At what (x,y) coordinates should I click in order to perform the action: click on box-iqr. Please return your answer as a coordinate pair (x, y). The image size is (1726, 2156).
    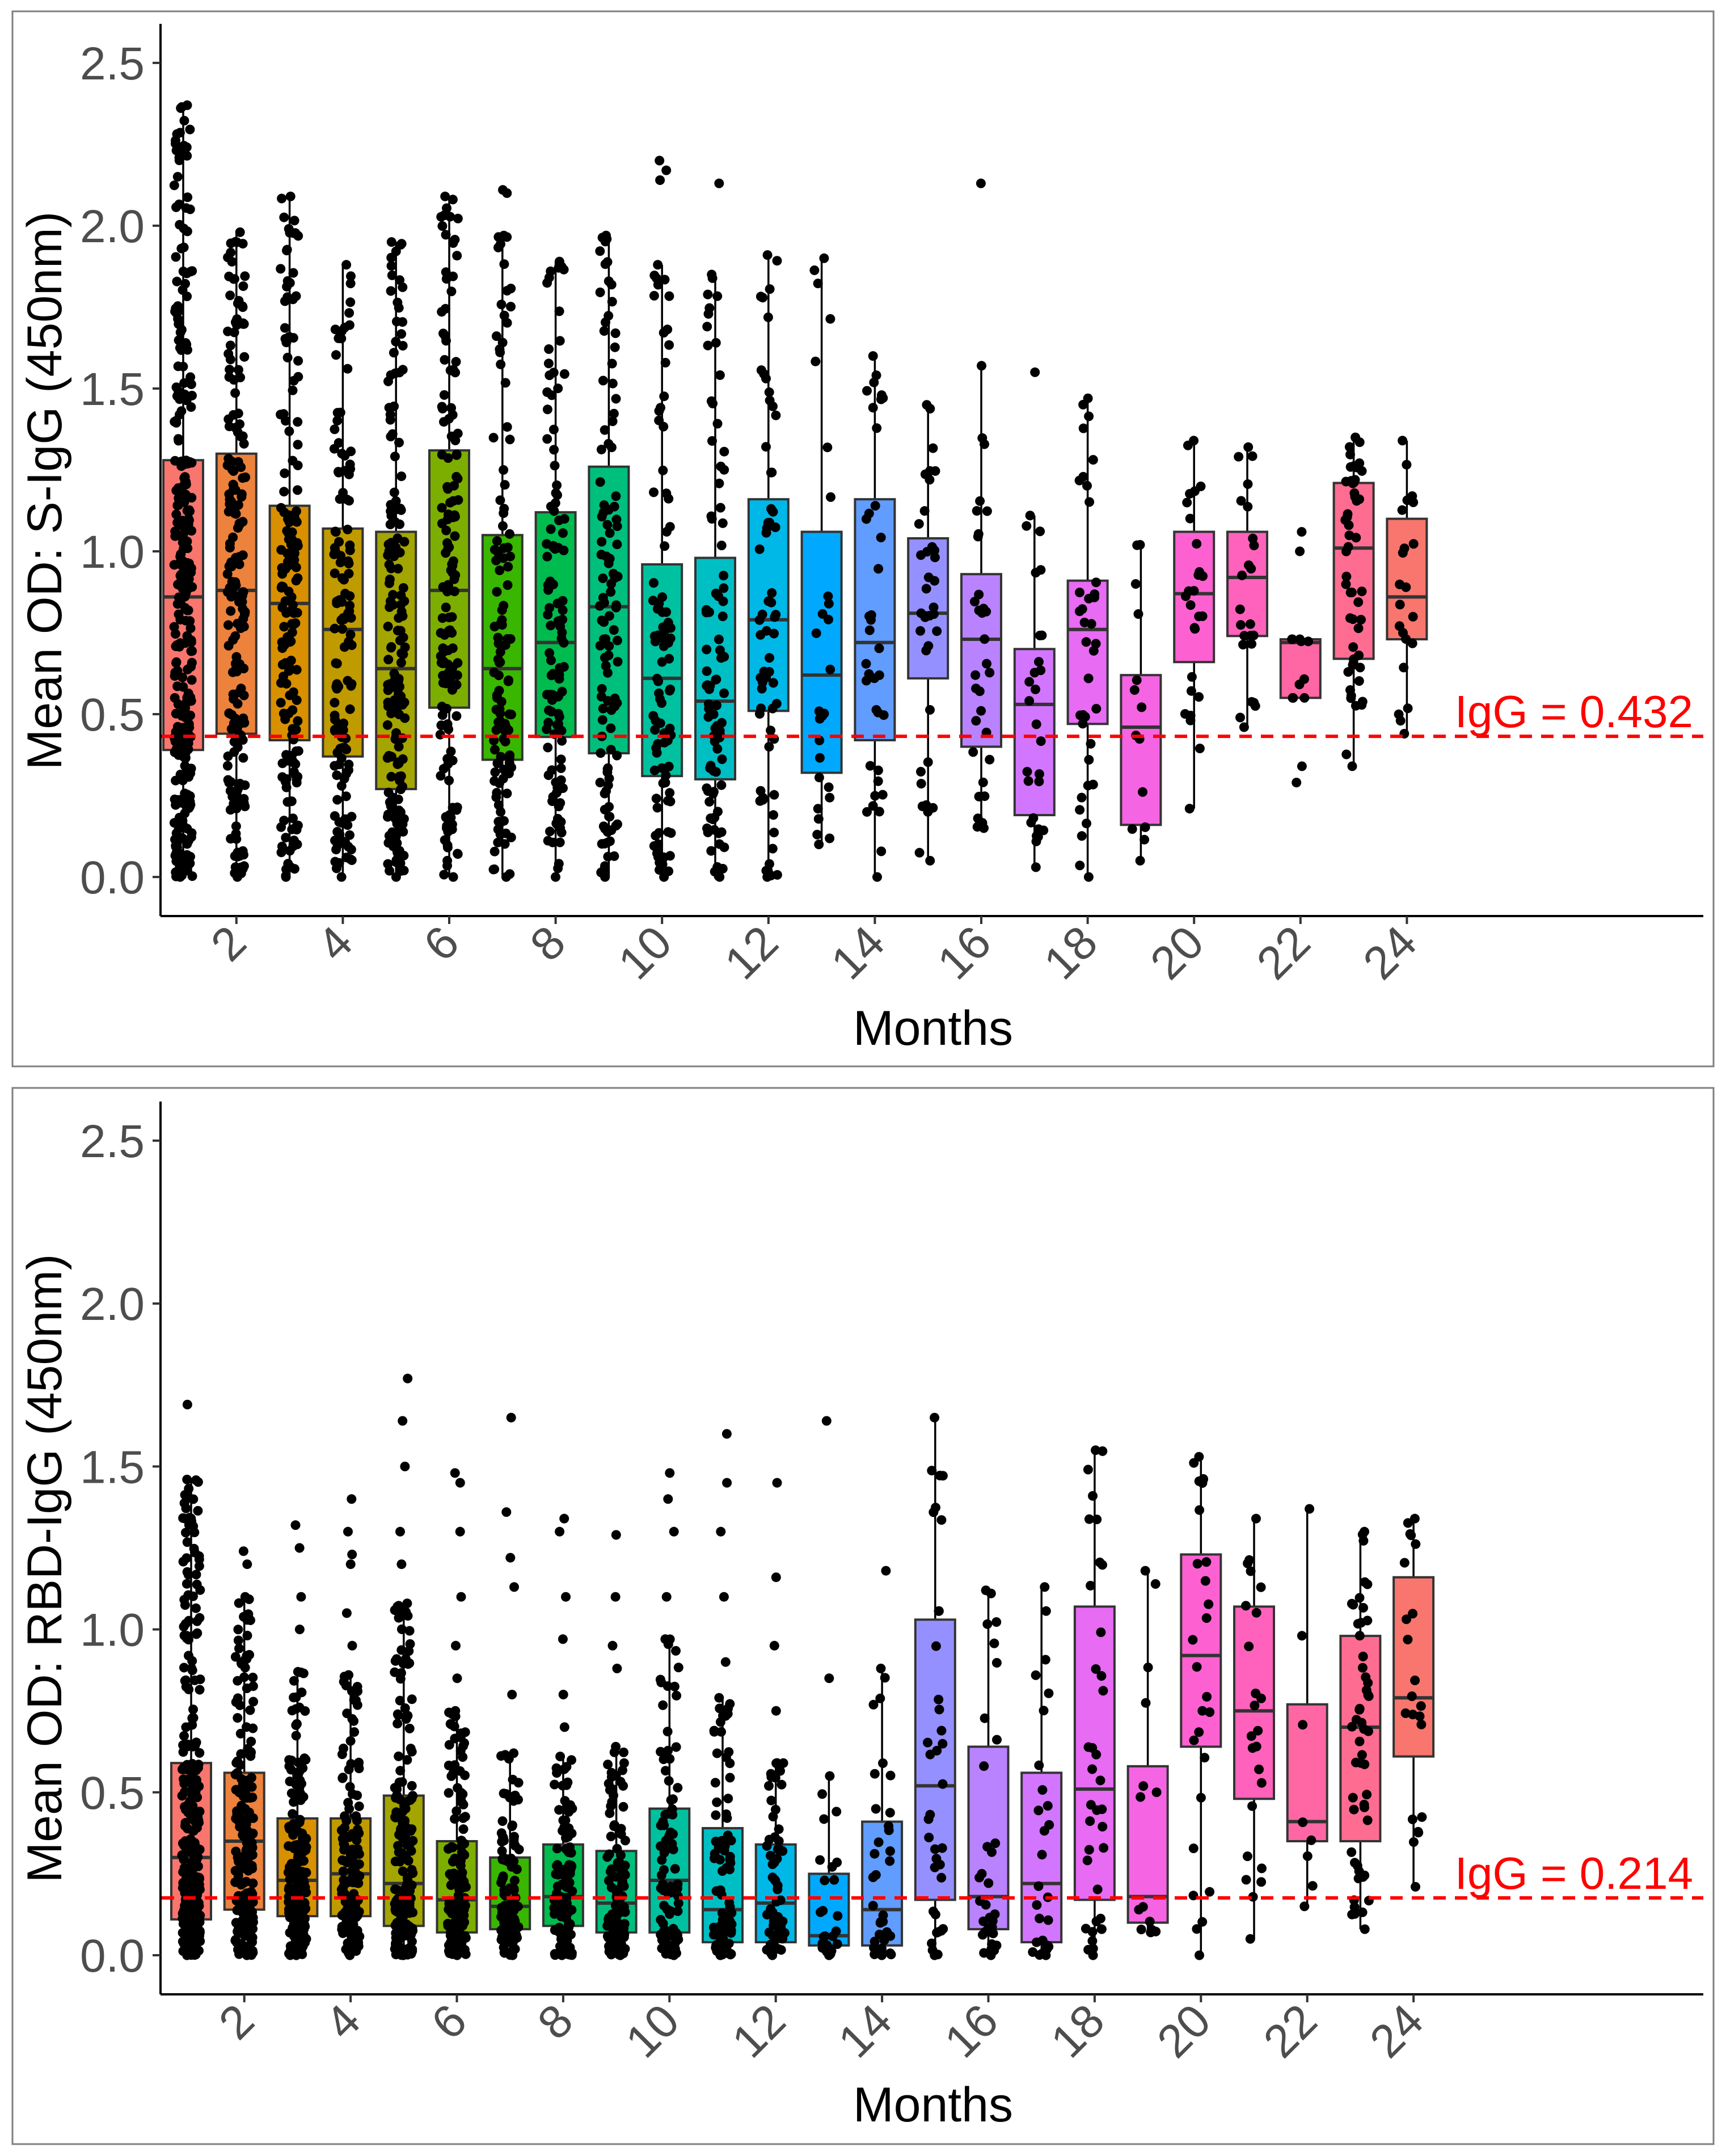
    Looking at the image, I should click on (829, 1909).